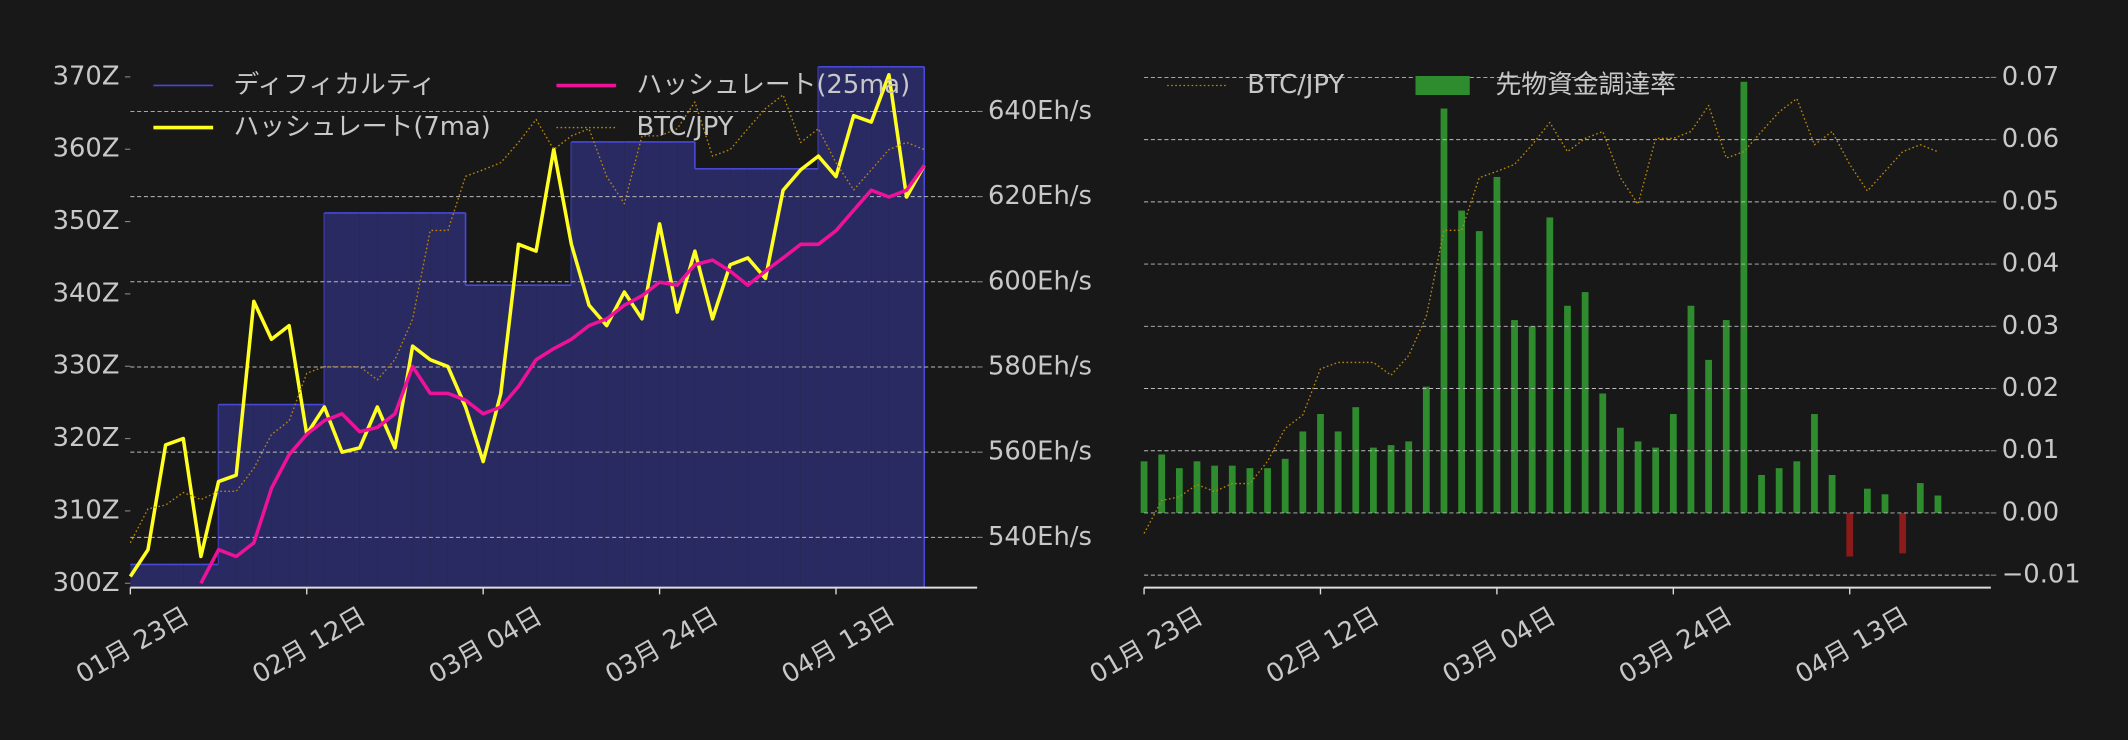  I want to click on y-tick-label: 320Z, so click(86, 438).